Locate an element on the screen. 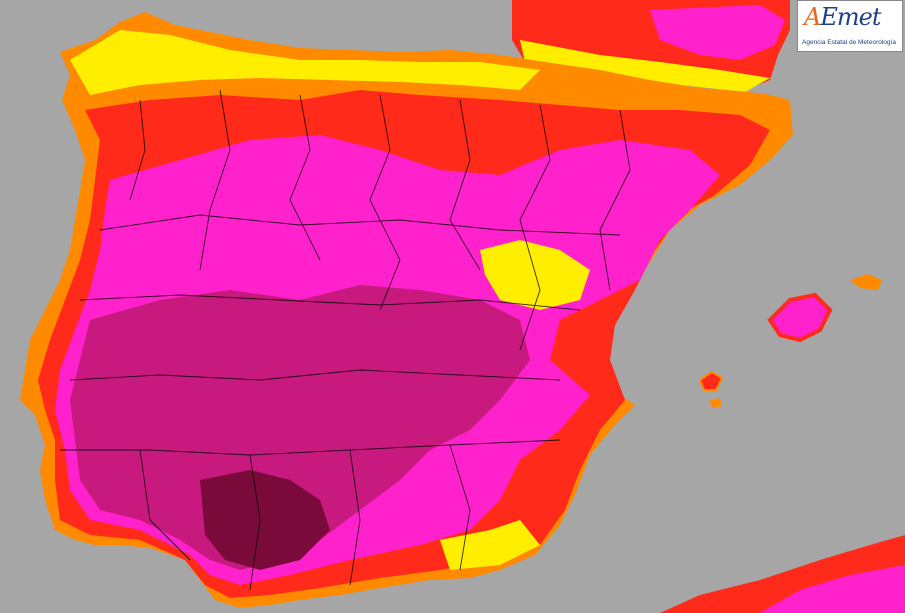  iberia-north-yellow is located at coordinates (305, 62).